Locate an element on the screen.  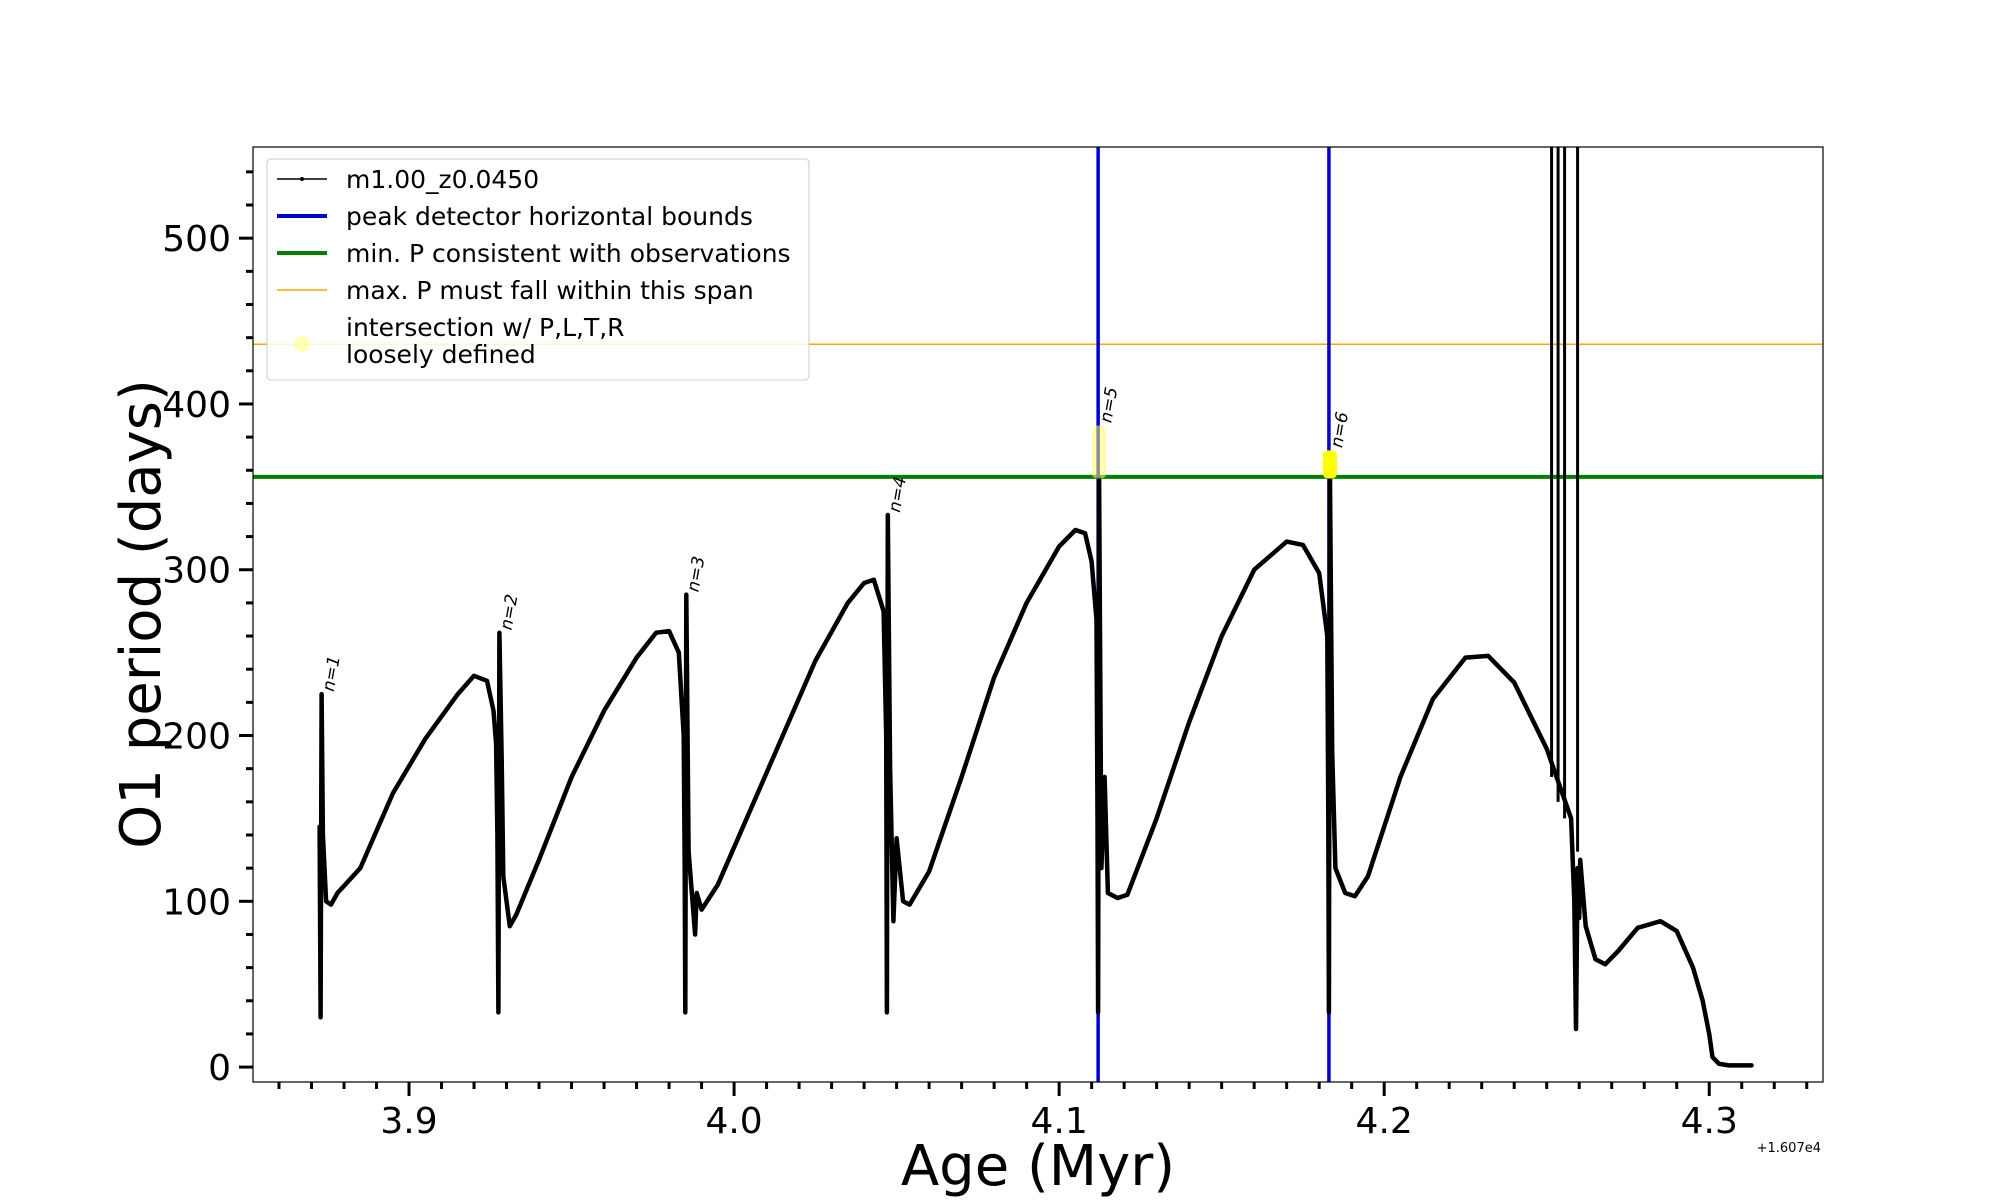
x-axis-offset-label: +1.607e4 is located at coordinates (1789, 1148).